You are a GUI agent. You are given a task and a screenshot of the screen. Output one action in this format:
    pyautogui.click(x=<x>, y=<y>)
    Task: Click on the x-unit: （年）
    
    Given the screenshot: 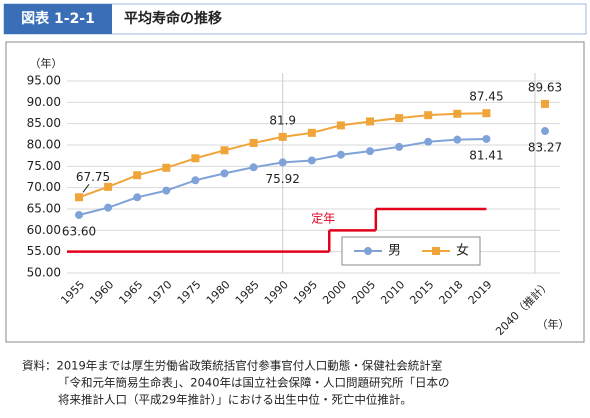 What is the action you would take?
    pyautogui.click(x=553, y=324)
    